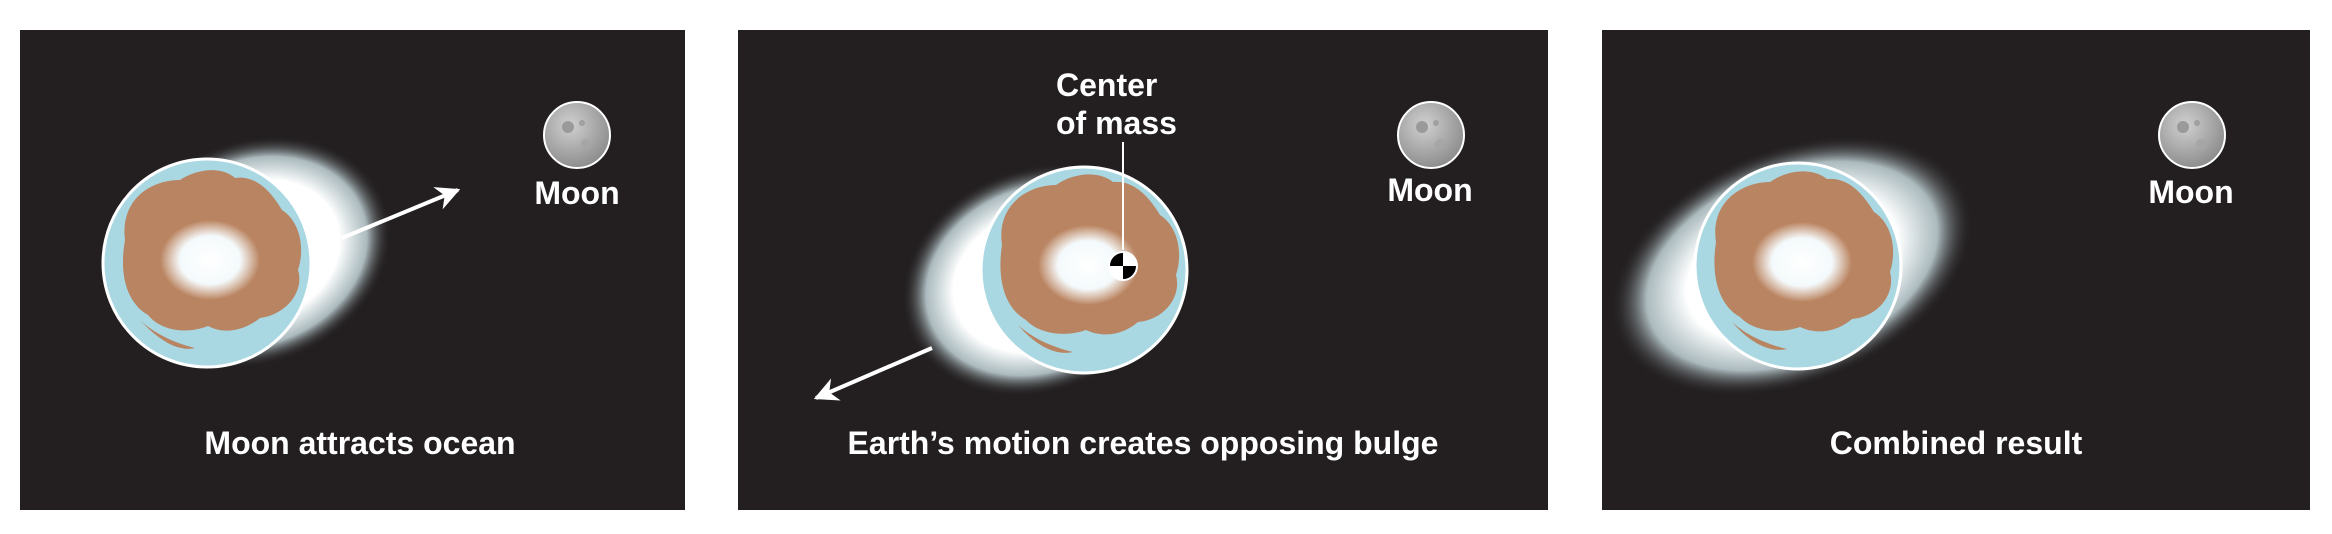 Image resolution: width=2332 pixels, height=534 pixels. Describe the element at coordinates (873, 373) in the screenshot. I see `motion-arrow` at that location.